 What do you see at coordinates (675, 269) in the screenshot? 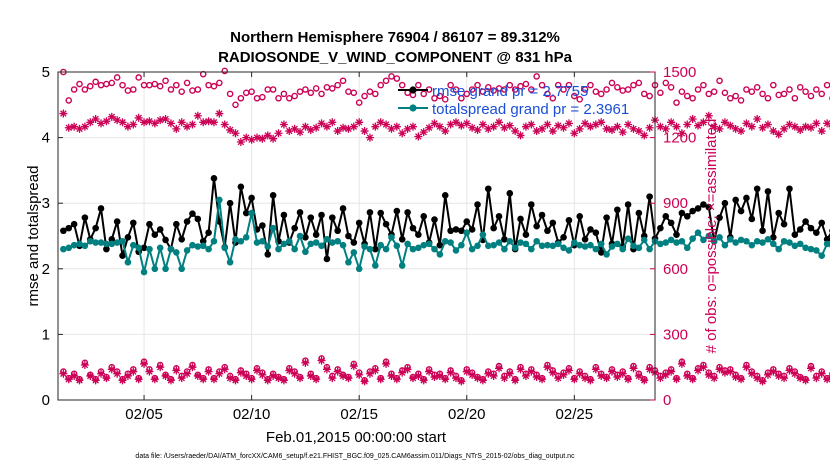
I see `y-right-tick-label: 600` at bounding box center [675, 269].